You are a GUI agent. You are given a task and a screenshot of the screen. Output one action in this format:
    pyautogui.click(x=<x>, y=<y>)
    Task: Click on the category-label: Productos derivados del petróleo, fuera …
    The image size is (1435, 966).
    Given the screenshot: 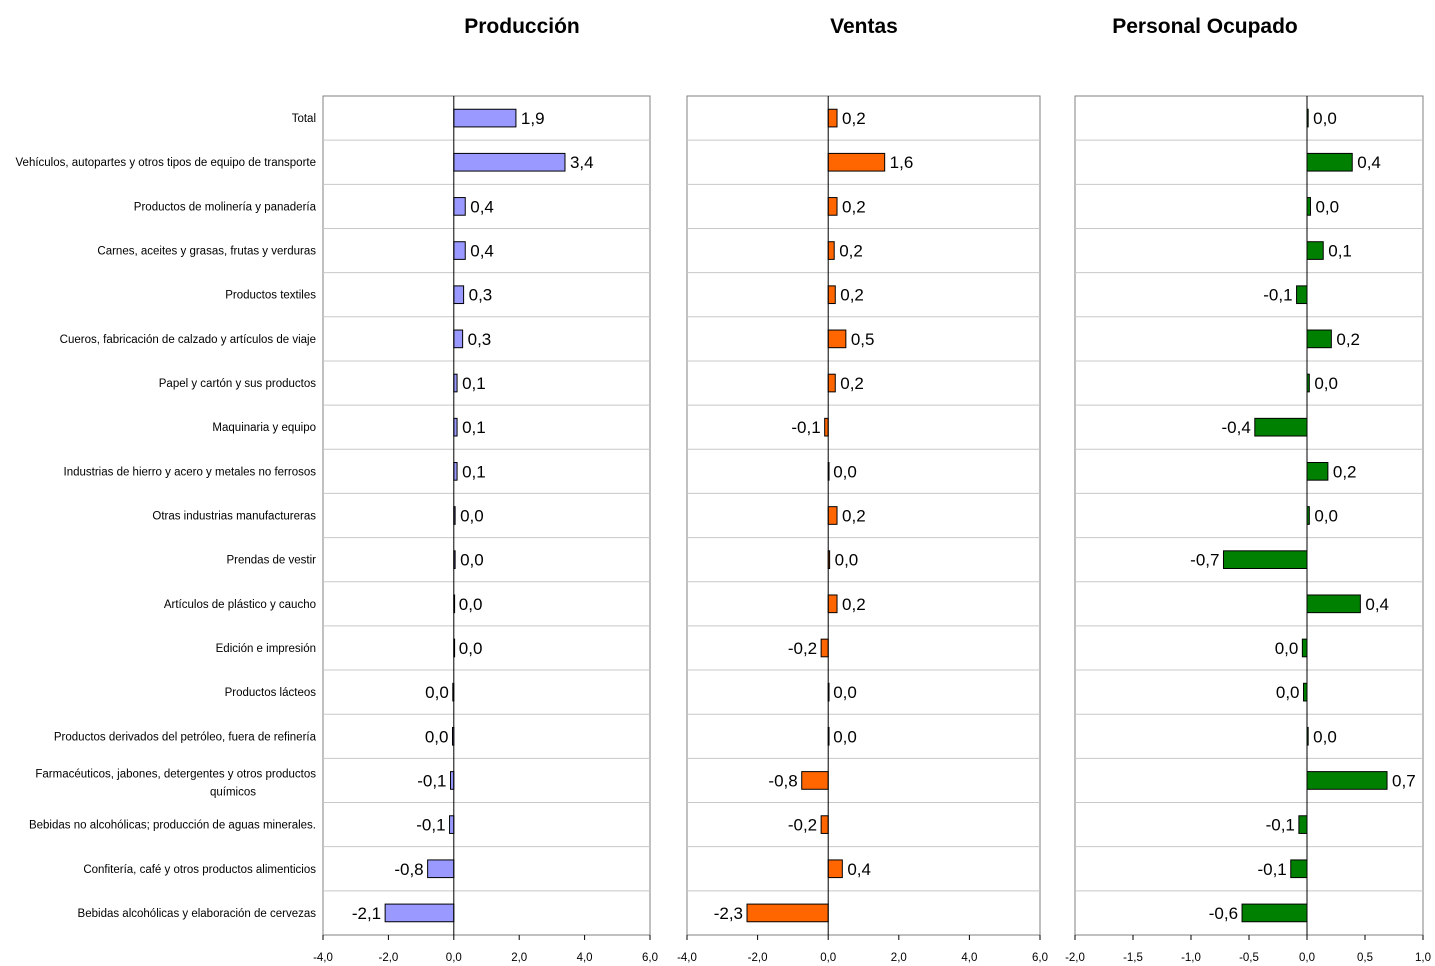 What is the action you would take?
    pyautogui.click(x=185, y=737)
    